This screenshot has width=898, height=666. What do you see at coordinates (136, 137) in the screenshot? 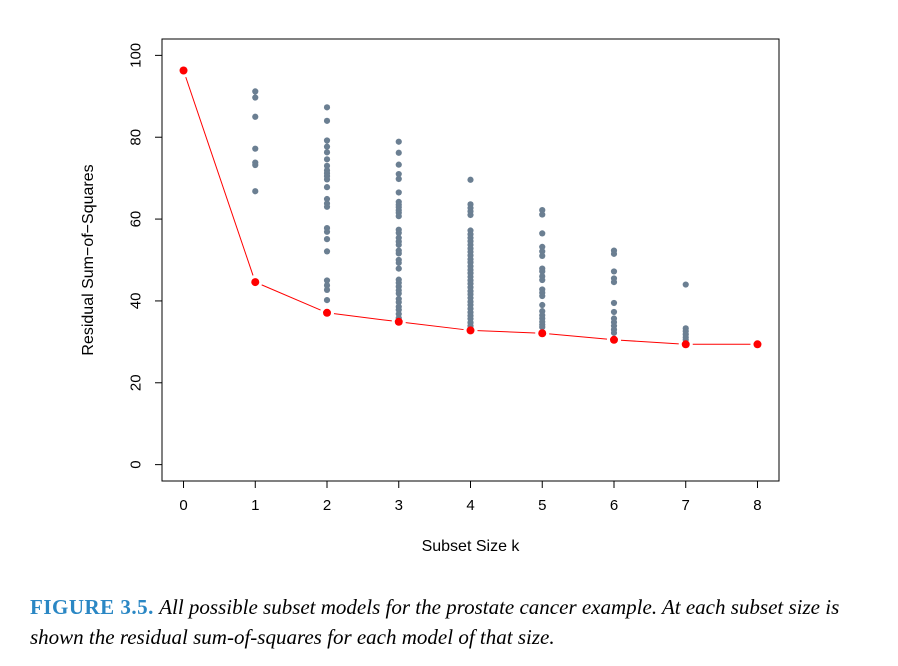
I see `y-tick-label: 80` at bounding box center [136, 137].